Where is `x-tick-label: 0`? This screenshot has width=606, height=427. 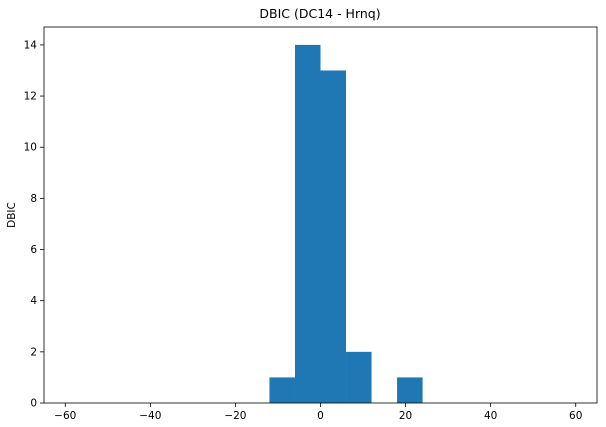
x-tick-label: 0 is located at coordinates (320, 416).